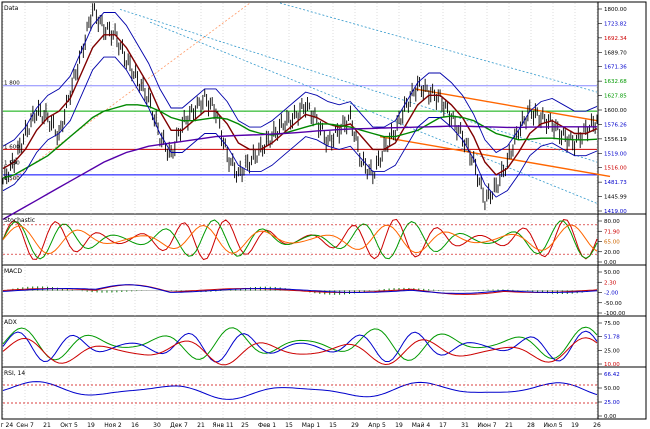  I want to click on right-tick-label: 2.30, so click(610, 283).